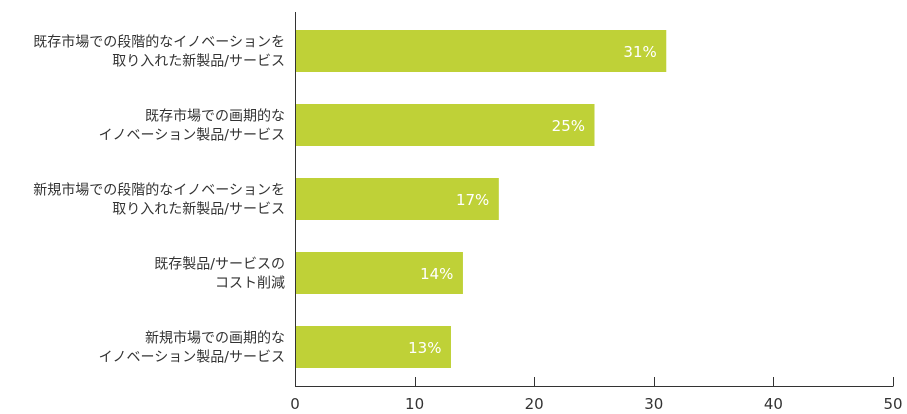 The image size is (907, 414). What do you see at coordinates (215, 116) in the screenshot?
I see `category-label-2-line-1: 既存市場での画期的な` at bounding box center [215, 116].